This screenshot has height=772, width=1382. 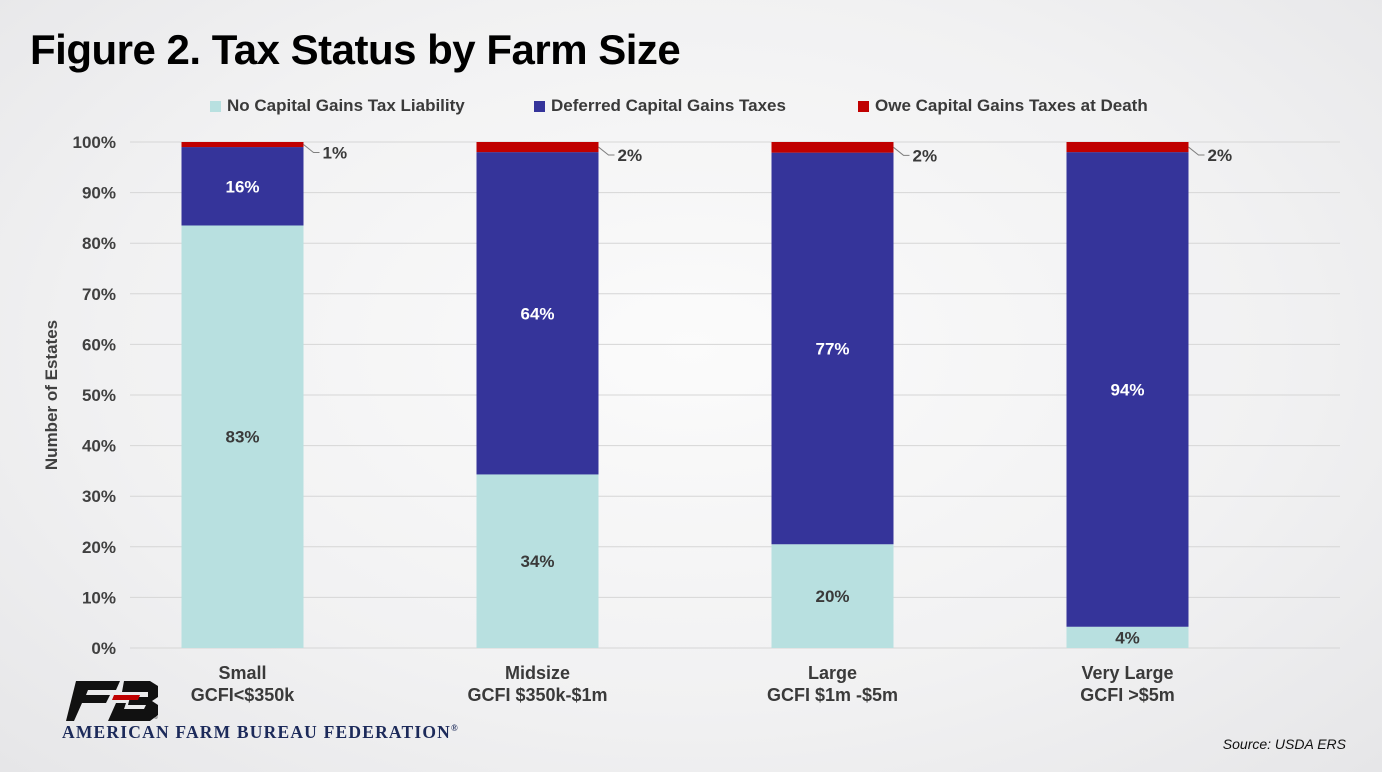 What do you see at coordinates (99, 294) in the screenshot?
I see `y-tick-label: 70%` at bounding box center [99, 294].